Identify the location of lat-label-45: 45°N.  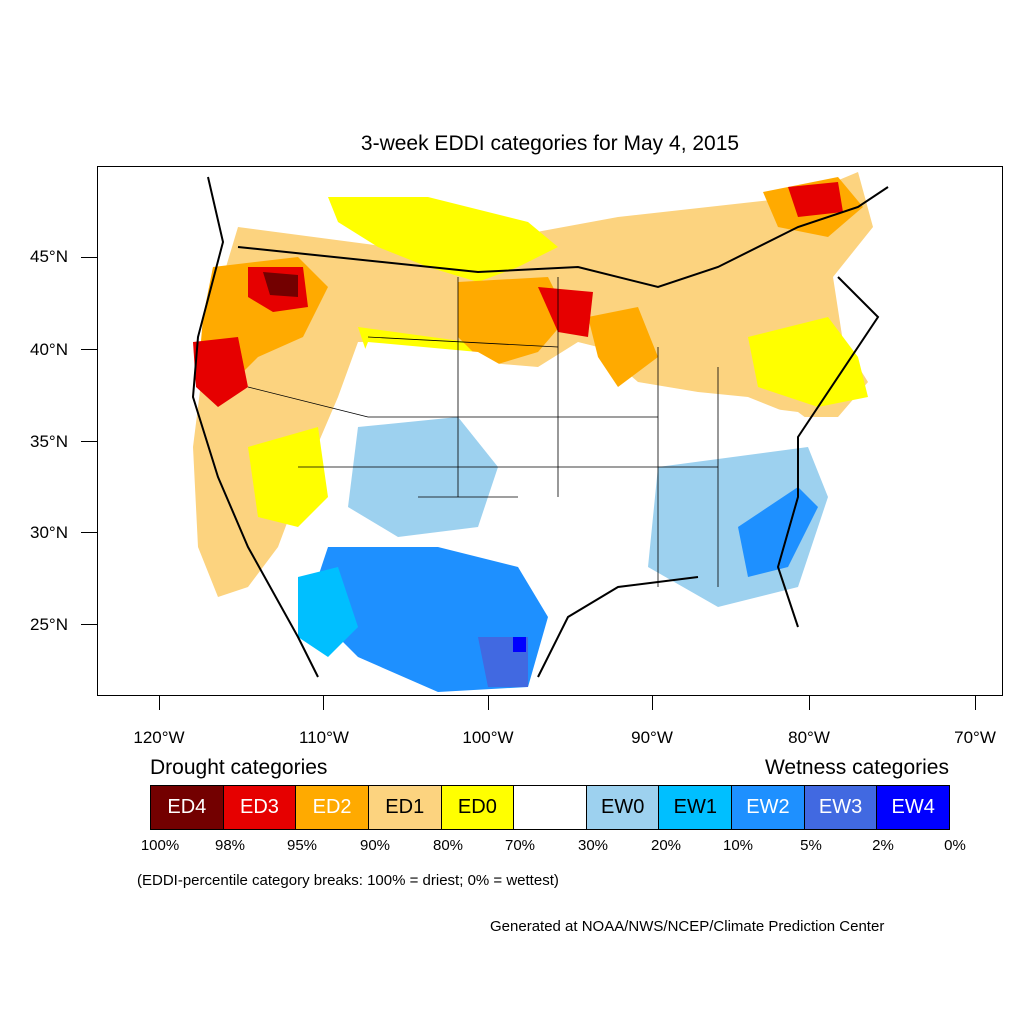
(49, 256).